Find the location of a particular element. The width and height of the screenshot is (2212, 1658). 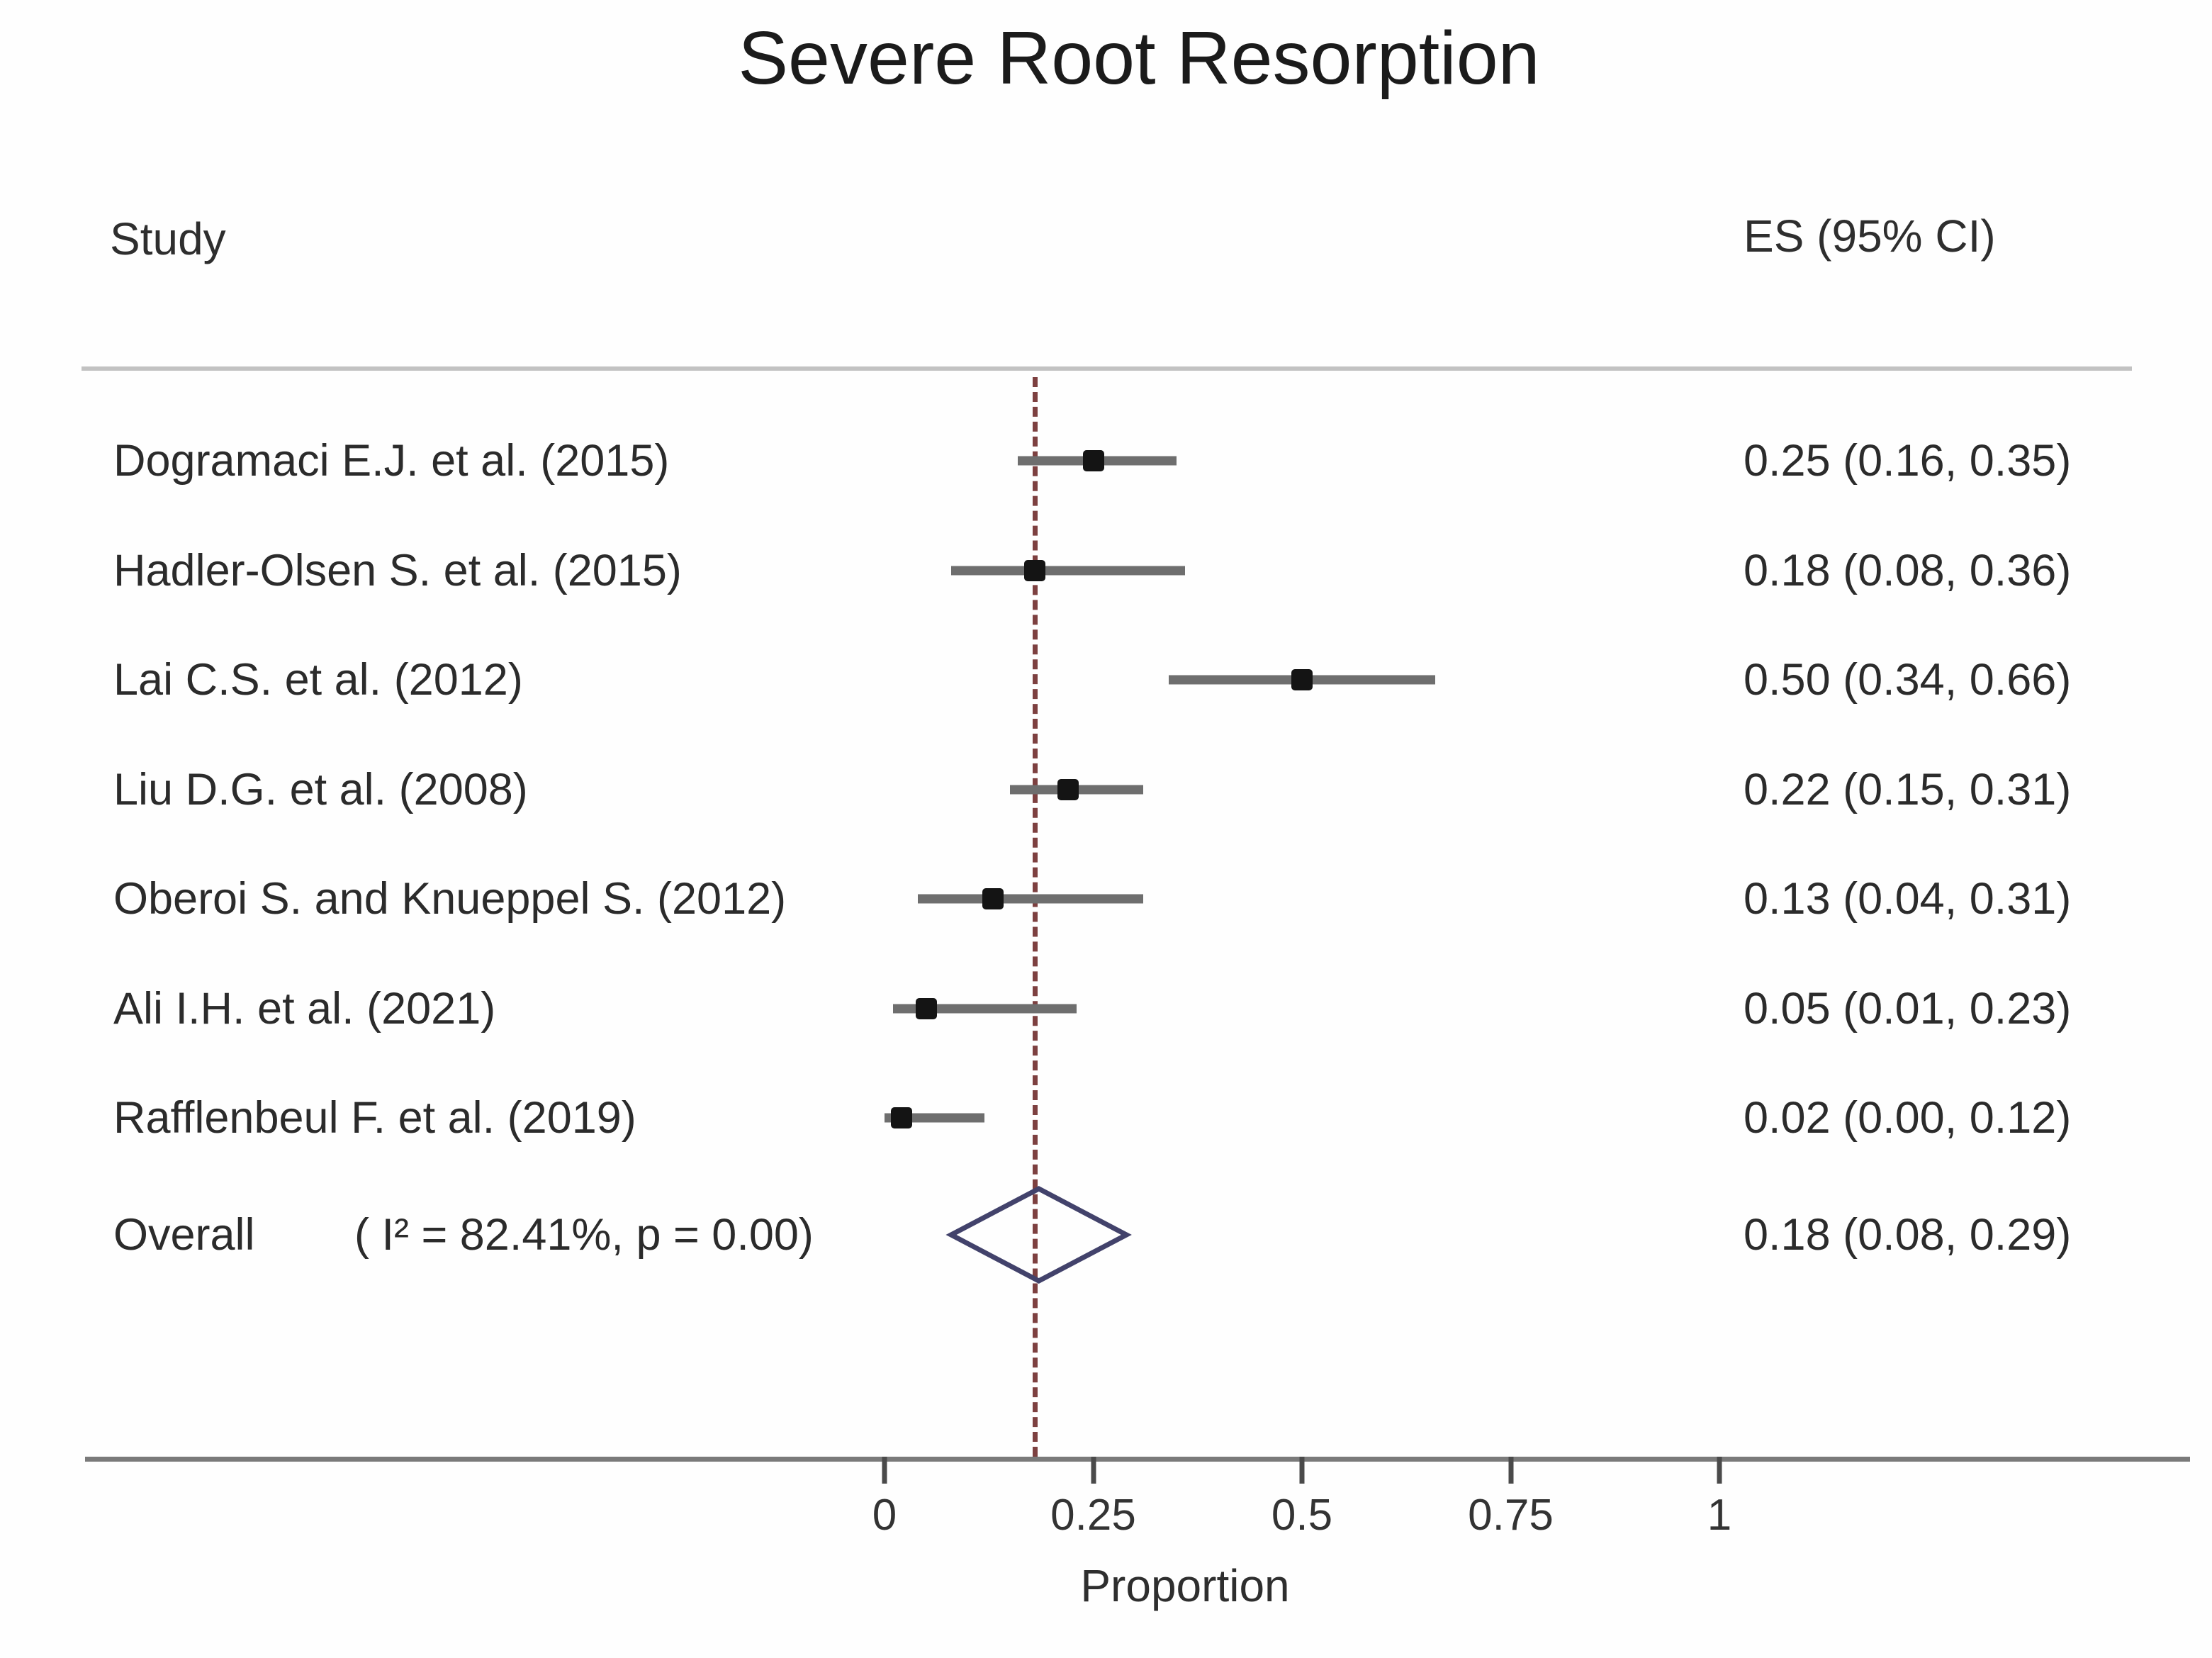

column-header-es-ci: ES (95% CI) is located at coordinates (1870, 237).